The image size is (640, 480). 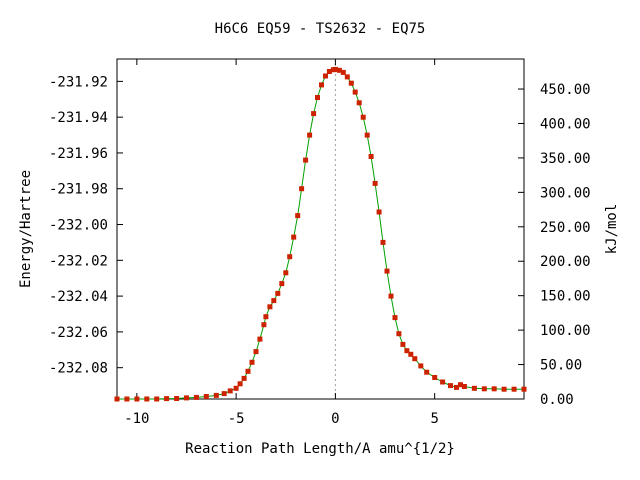 I want to click on y2-tick-label: 200.00, so click(x=565, y=262).